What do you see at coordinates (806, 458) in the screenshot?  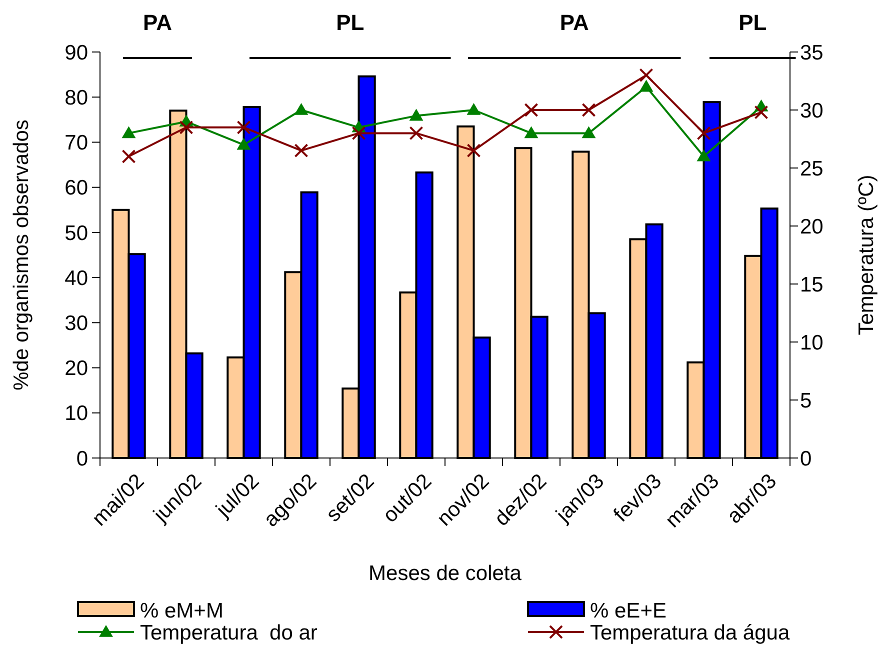 I see `y2-tick-label: 0` at bounding box center [806, 458].